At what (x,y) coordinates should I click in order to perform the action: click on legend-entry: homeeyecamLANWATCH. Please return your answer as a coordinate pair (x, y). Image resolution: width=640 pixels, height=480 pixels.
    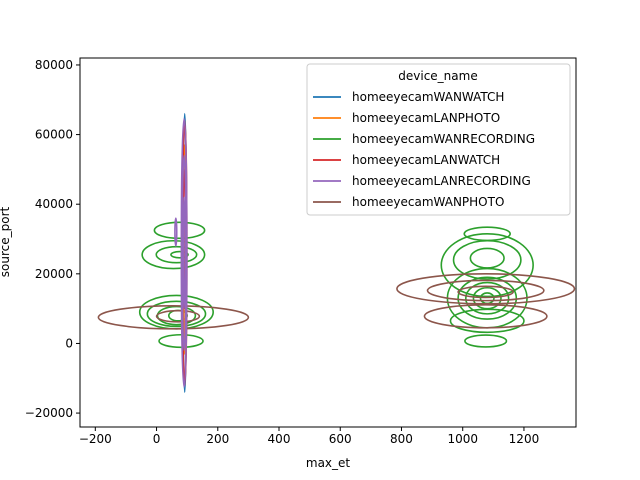
    Looking at the image, I should click on (406, 160).